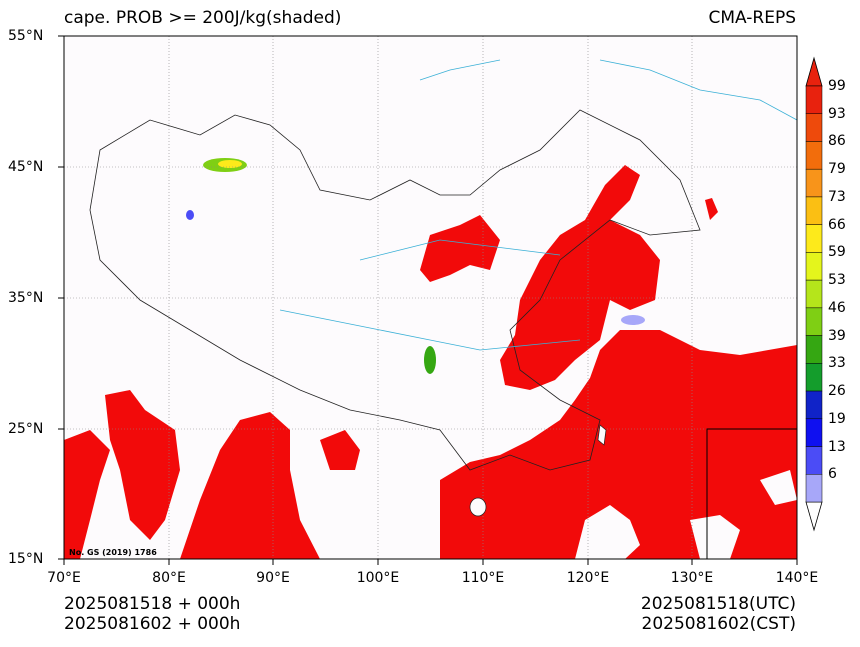 This screenshot has width=860, height=647. I want to click on colorbar-level-label: 86, so click(837, 141).